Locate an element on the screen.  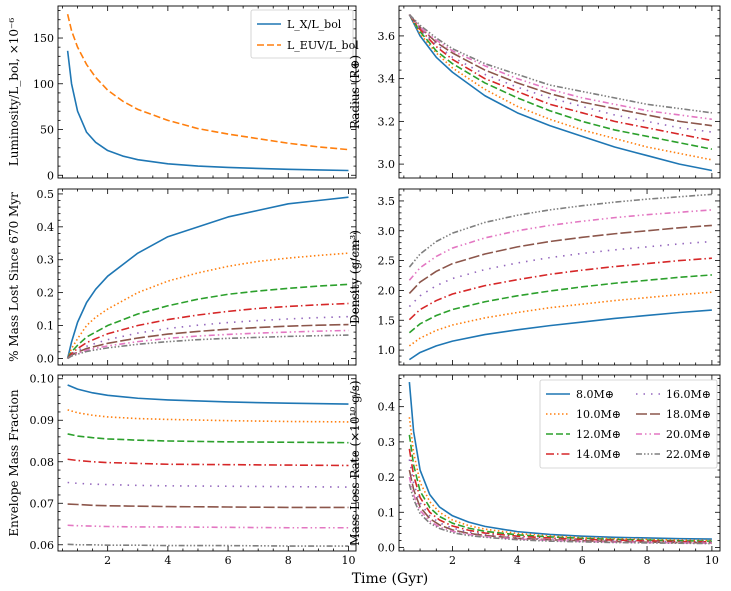
y-tick-label: 0 is located at coordinates (50, 175).